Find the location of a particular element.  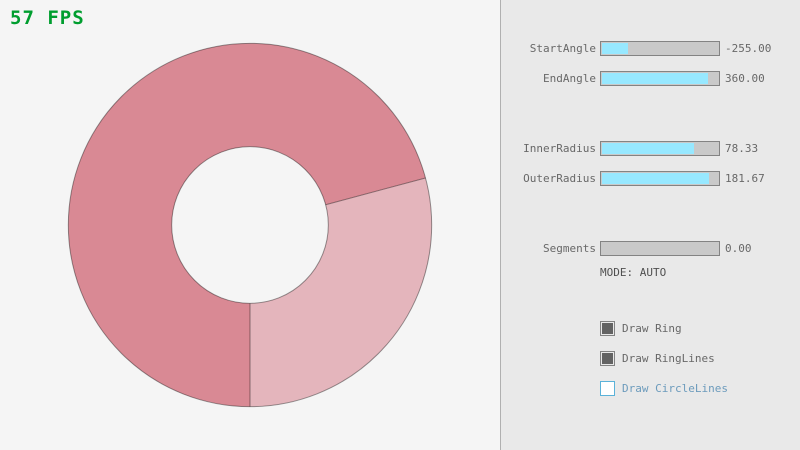

endangle-slider is located at coordinates (660, 78).